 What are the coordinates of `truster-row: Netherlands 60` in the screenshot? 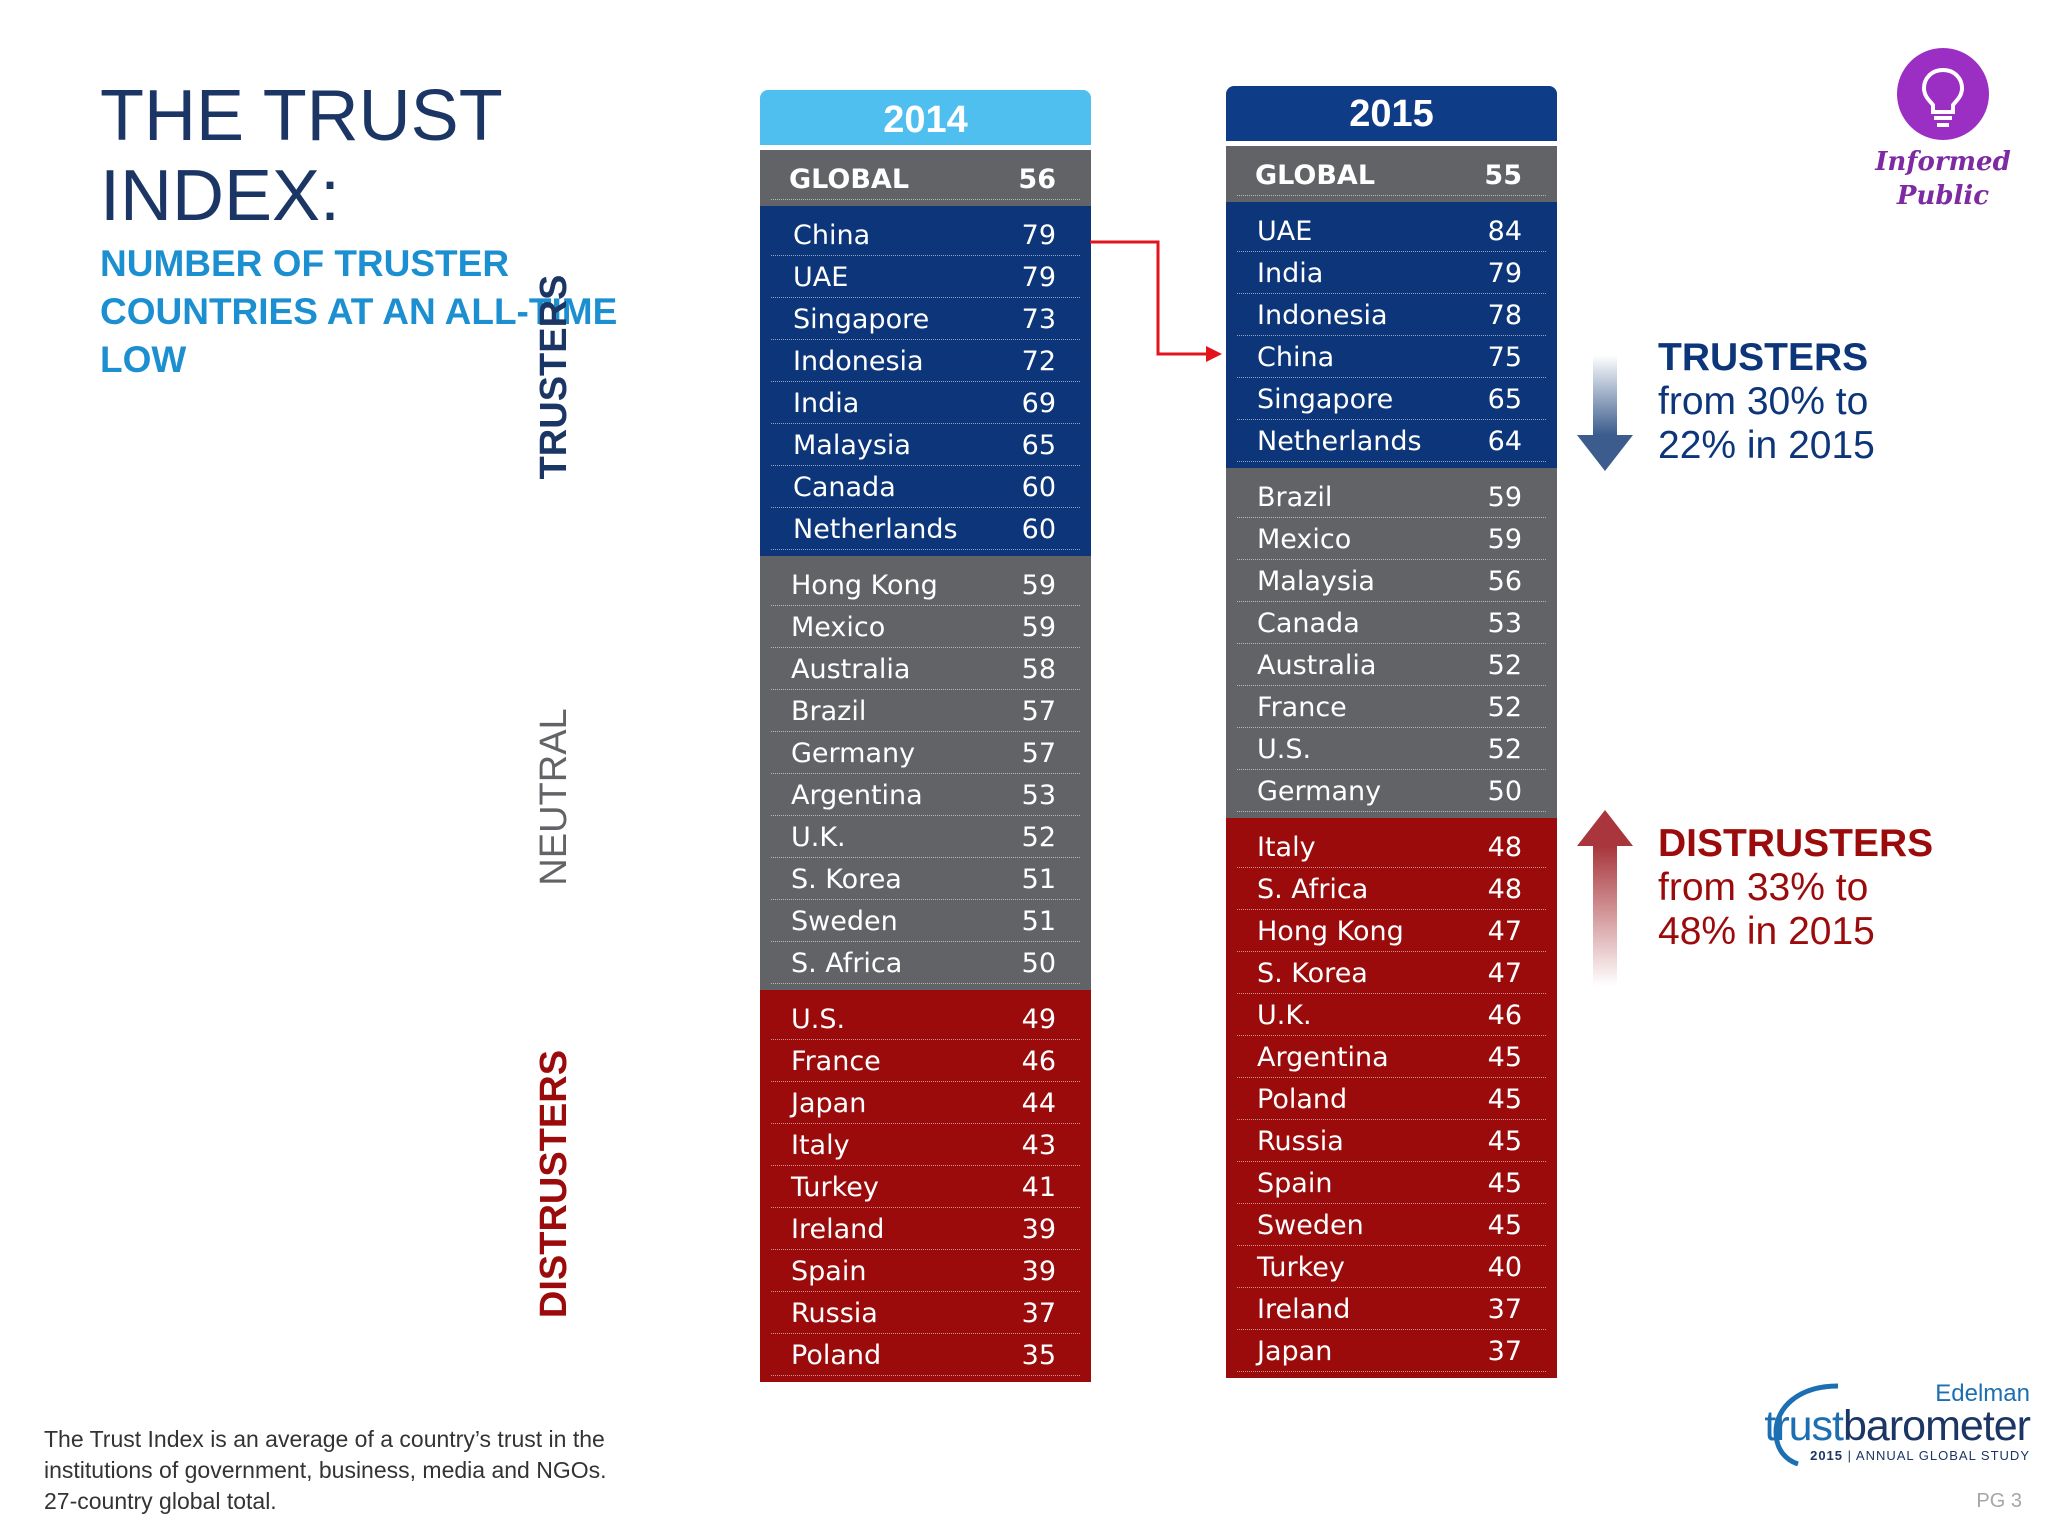 It's located at (925, 529).